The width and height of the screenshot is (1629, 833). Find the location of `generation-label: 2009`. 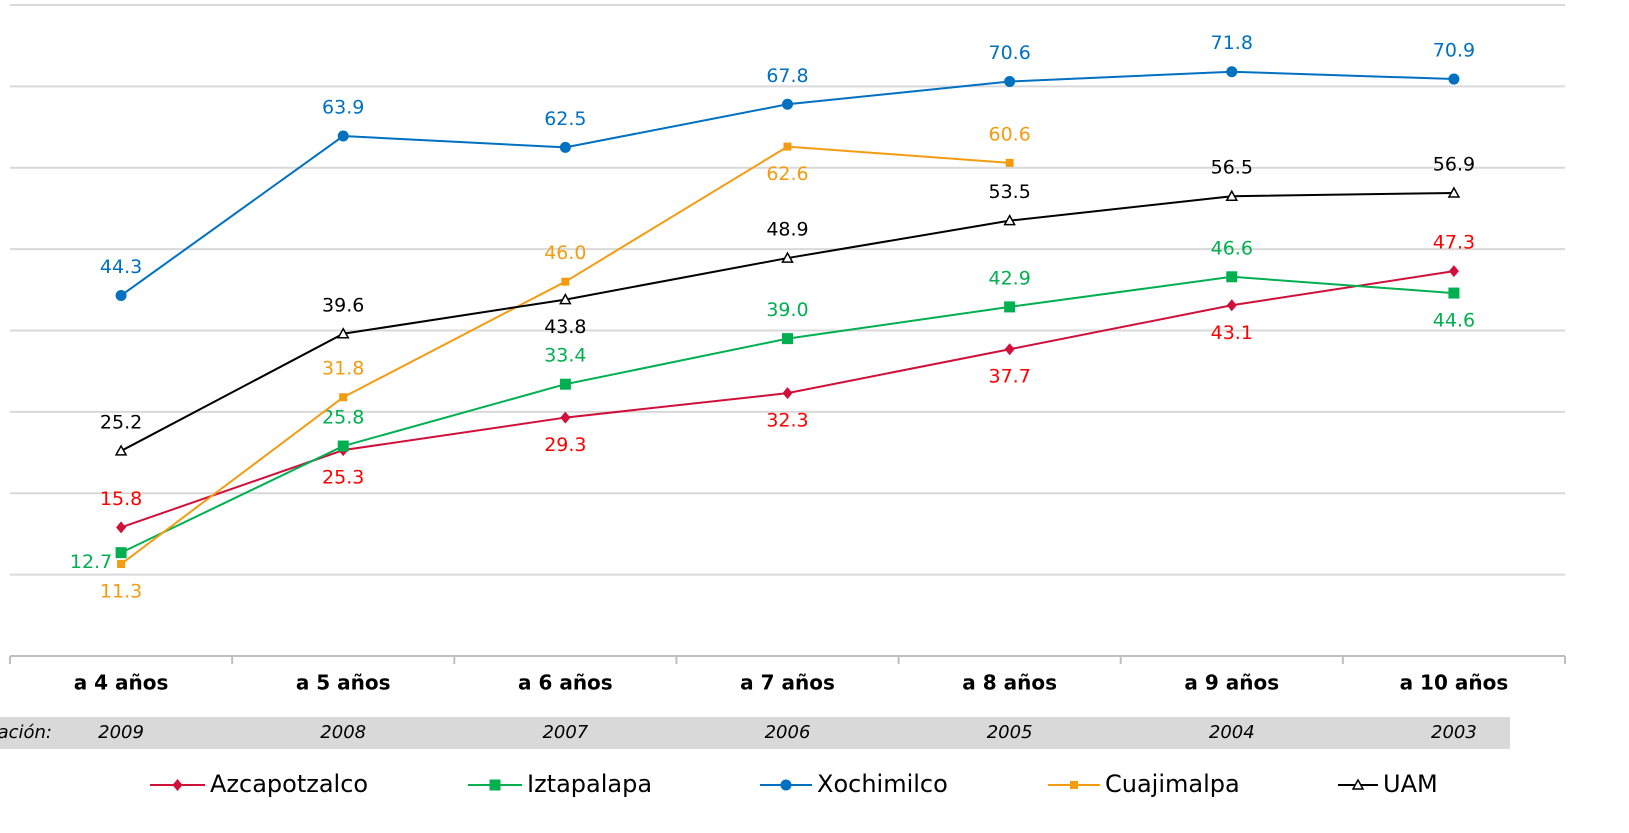

generation-label: 2009 is located at coordinates (121, 732).